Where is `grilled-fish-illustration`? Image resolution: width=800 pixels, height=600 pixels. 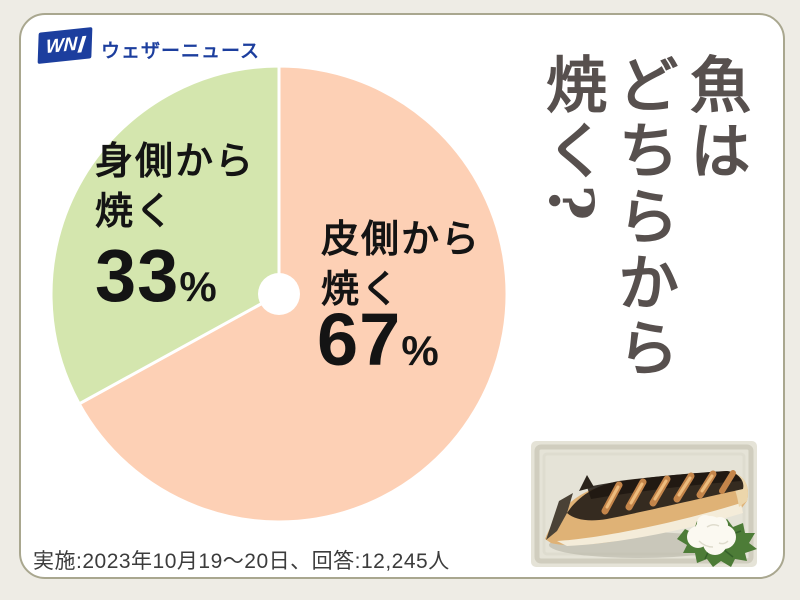
grilled-fish-illustration is located at coordinates (644, 504).